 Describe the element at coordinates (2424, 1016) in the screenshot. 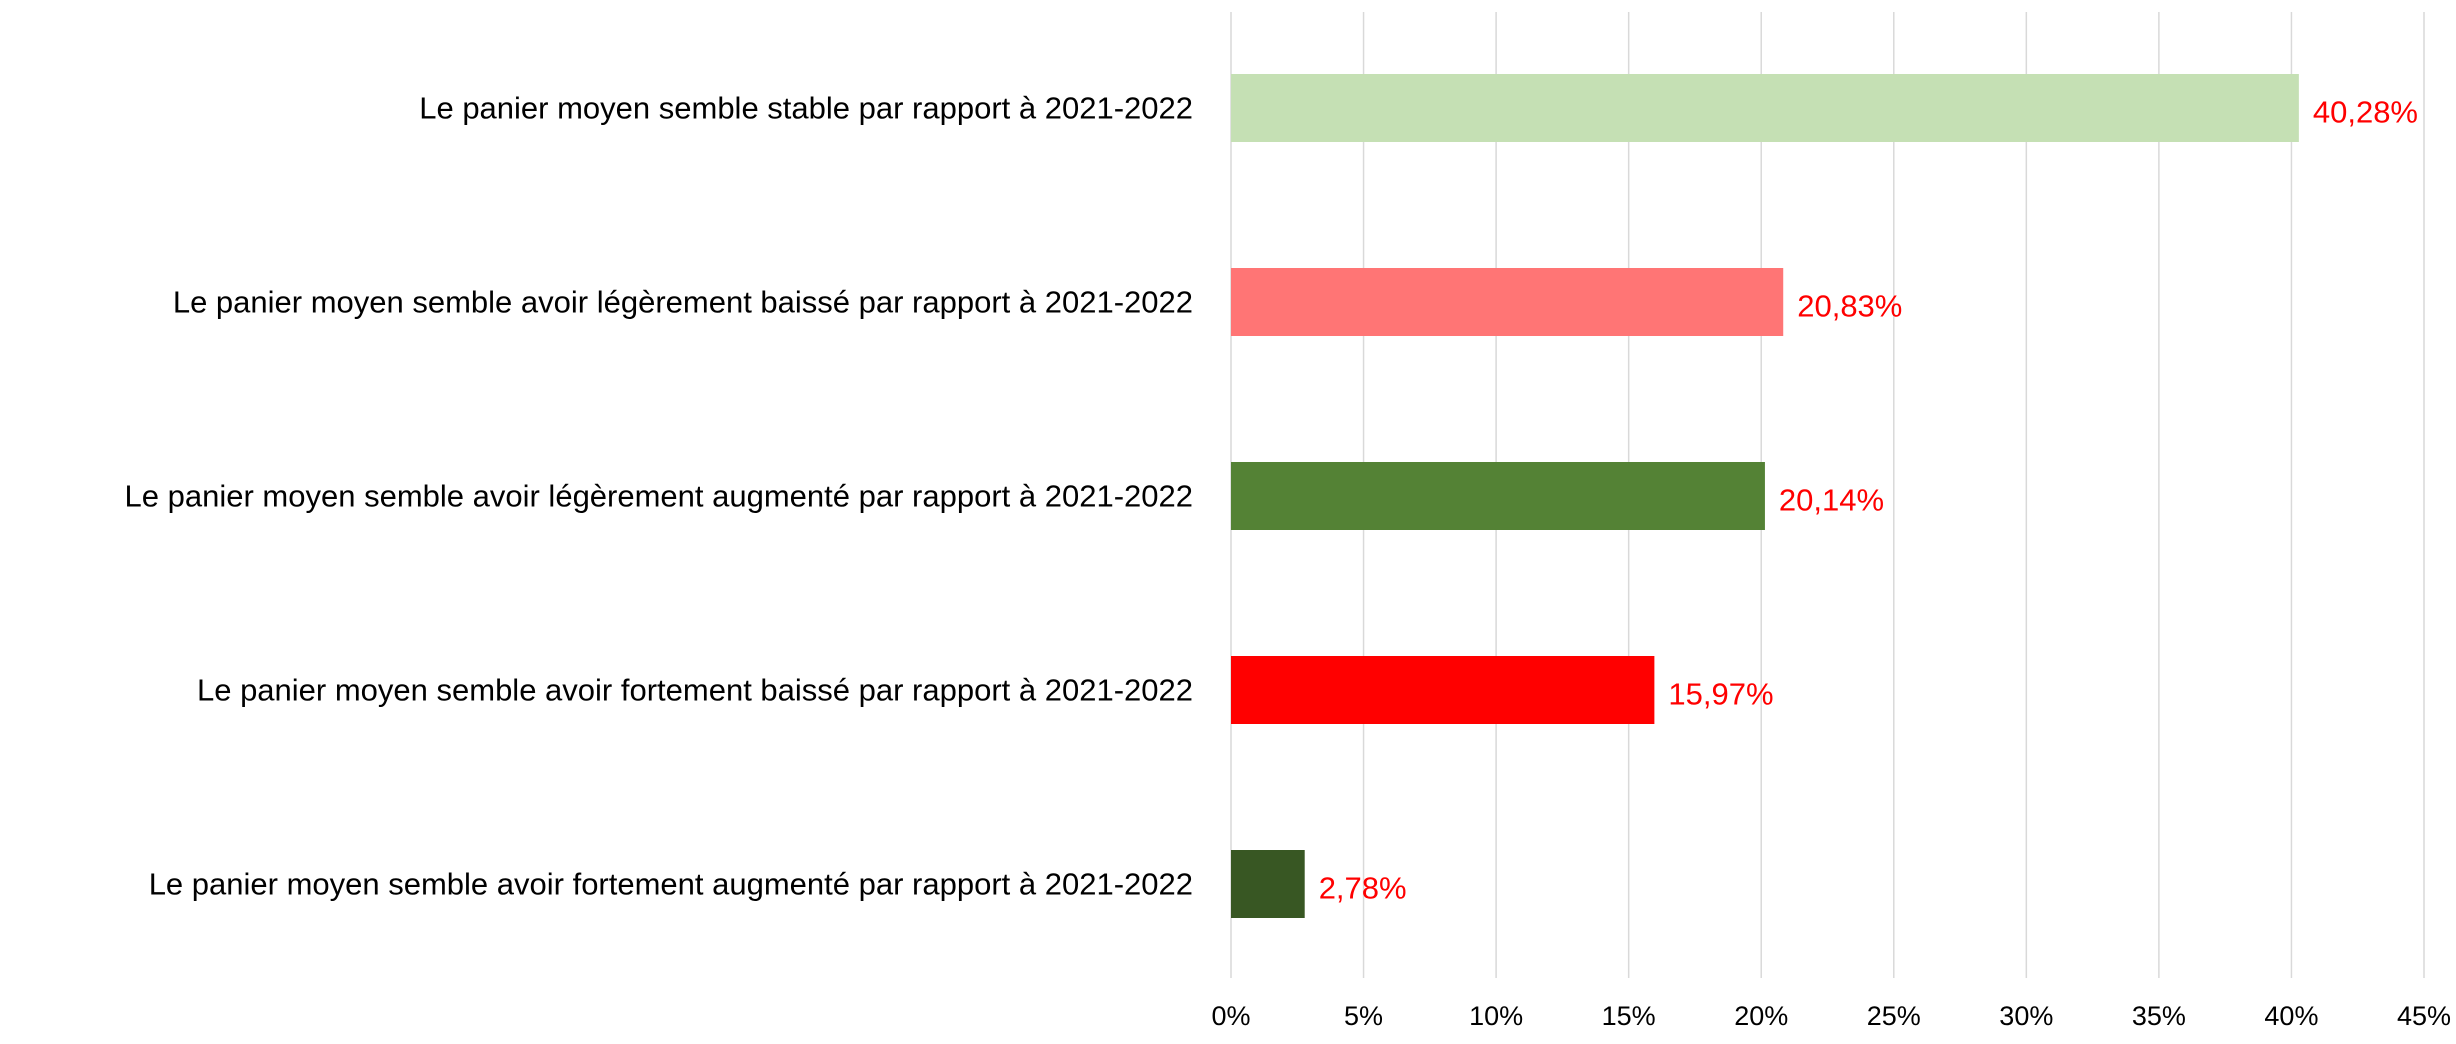

I see `x-tick-label: 45%` at that location.